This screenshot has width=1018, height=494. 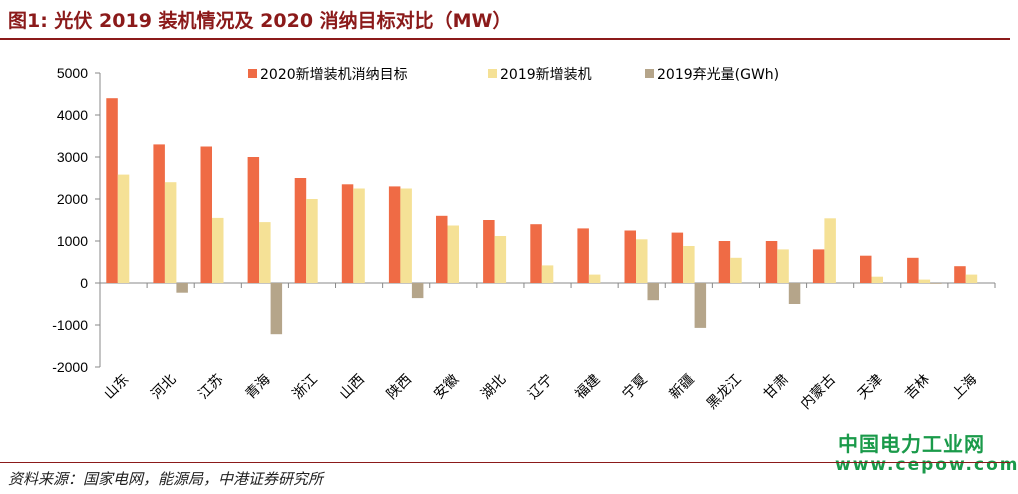 What do you see at coordinates (830, 250) in the screenshot?
I see `bar-2-内蒙古` at bounding box center [830, 250].